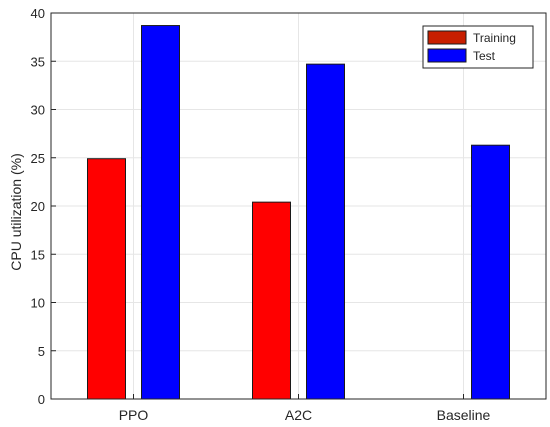 The image size is (550, 427). I want to click on y-tick-label: 35, so click(38, 61).